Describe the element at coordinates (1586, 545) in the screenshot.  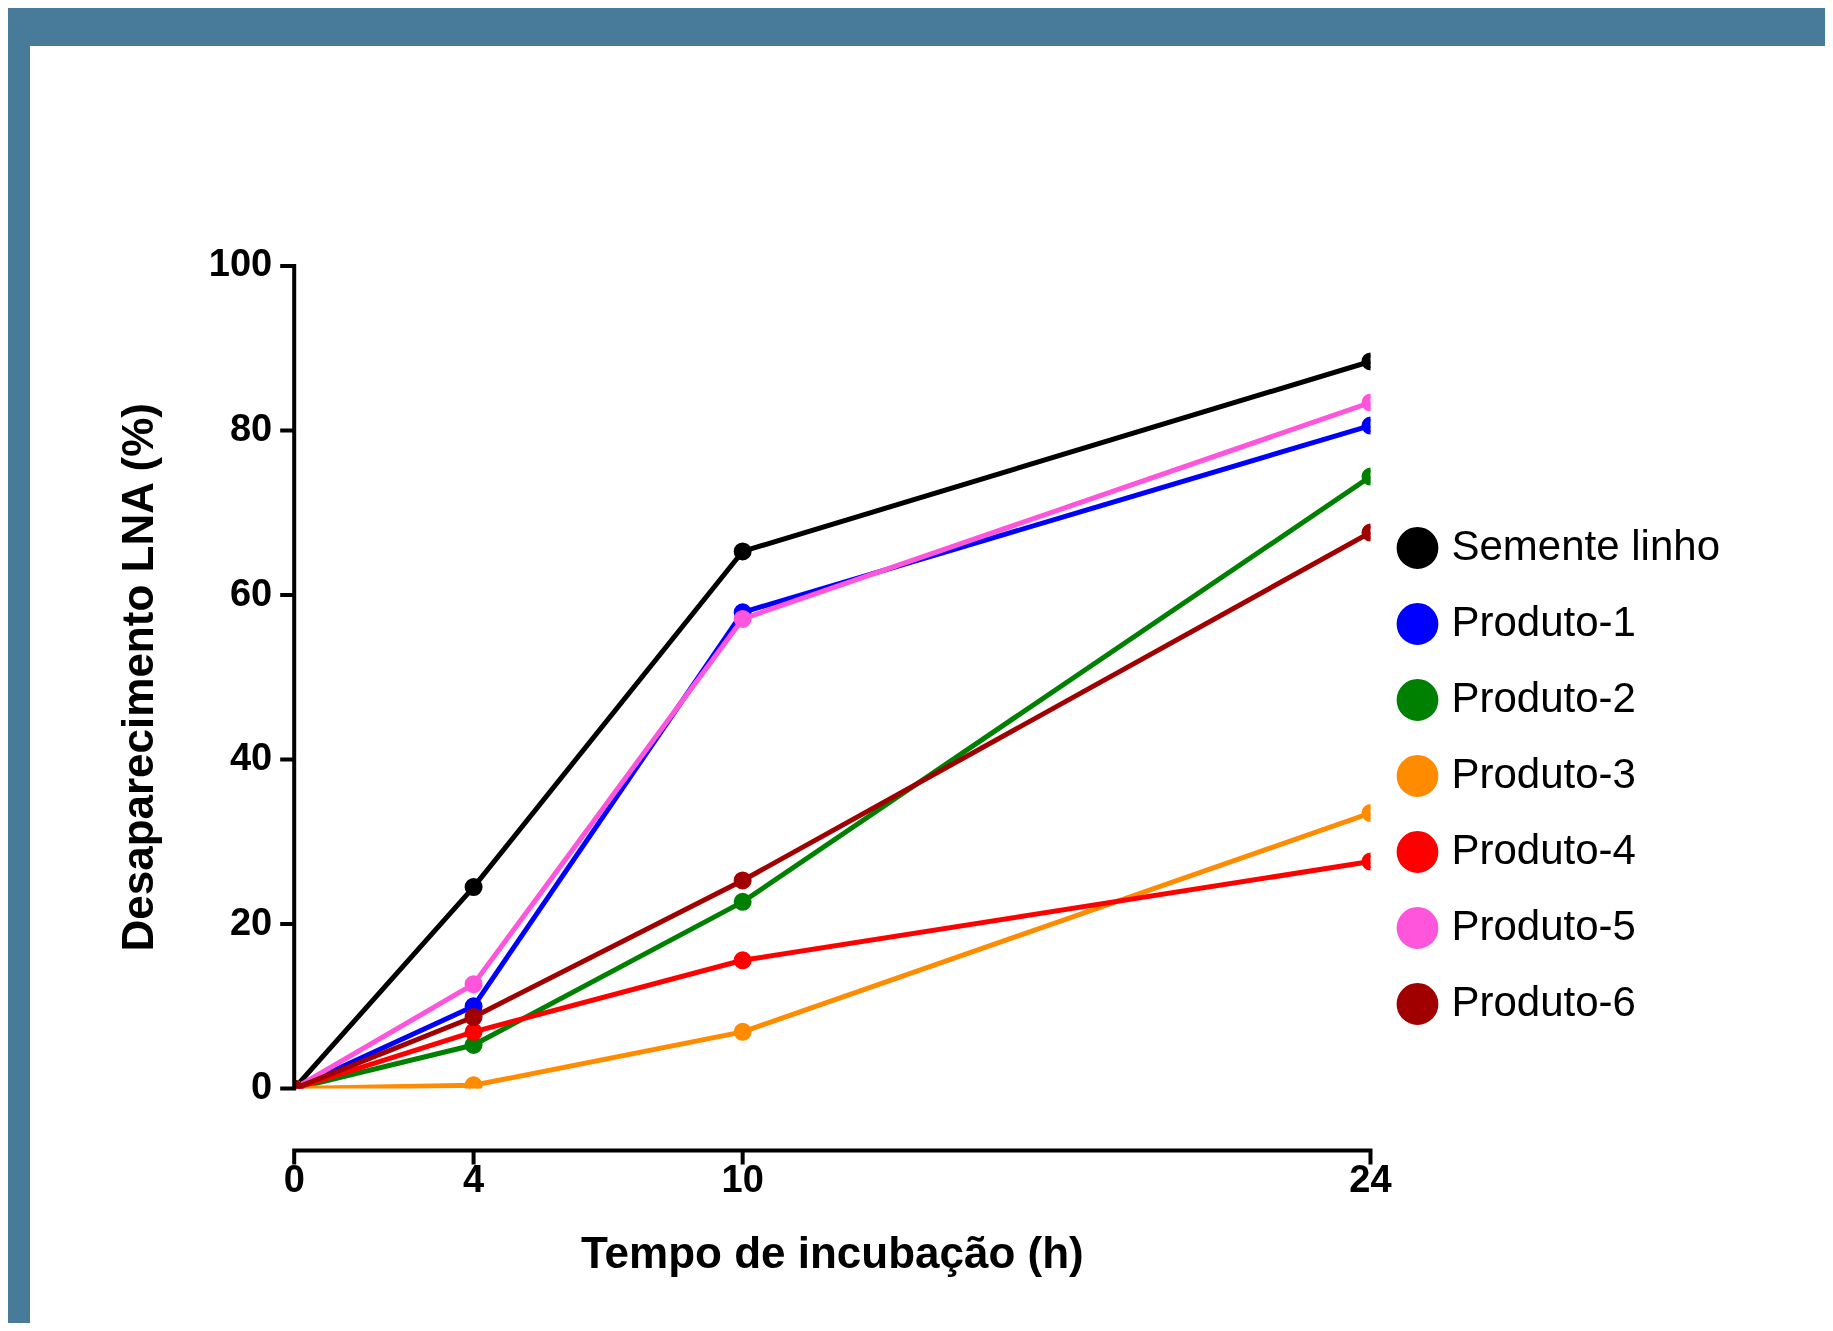
I see `legend-label: Semente linho` at that location.